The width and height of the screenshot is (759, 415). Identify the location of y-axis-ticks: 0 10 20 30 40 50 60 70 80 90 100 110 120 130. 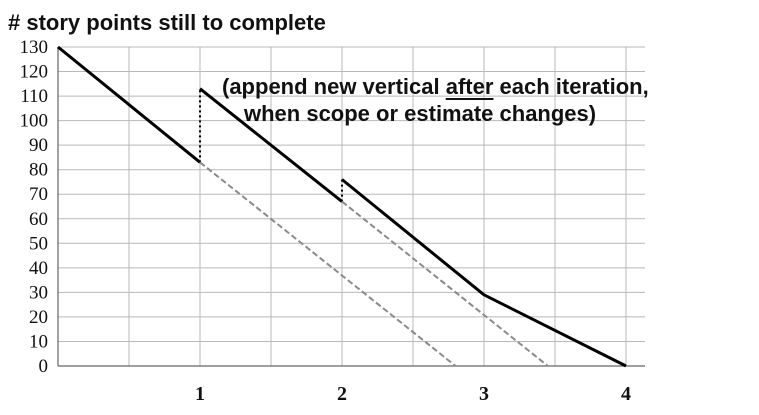
(34, 207).